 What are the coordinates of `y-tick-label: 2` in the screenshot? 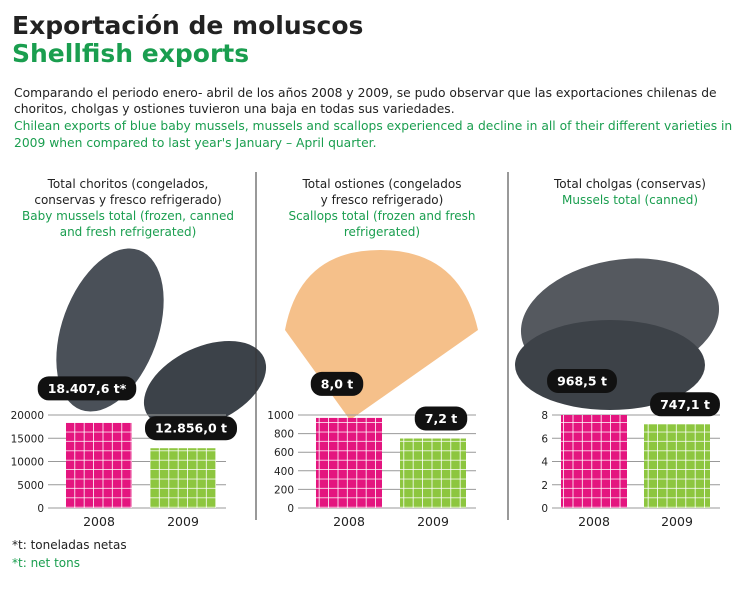 It's located at (544, 486).